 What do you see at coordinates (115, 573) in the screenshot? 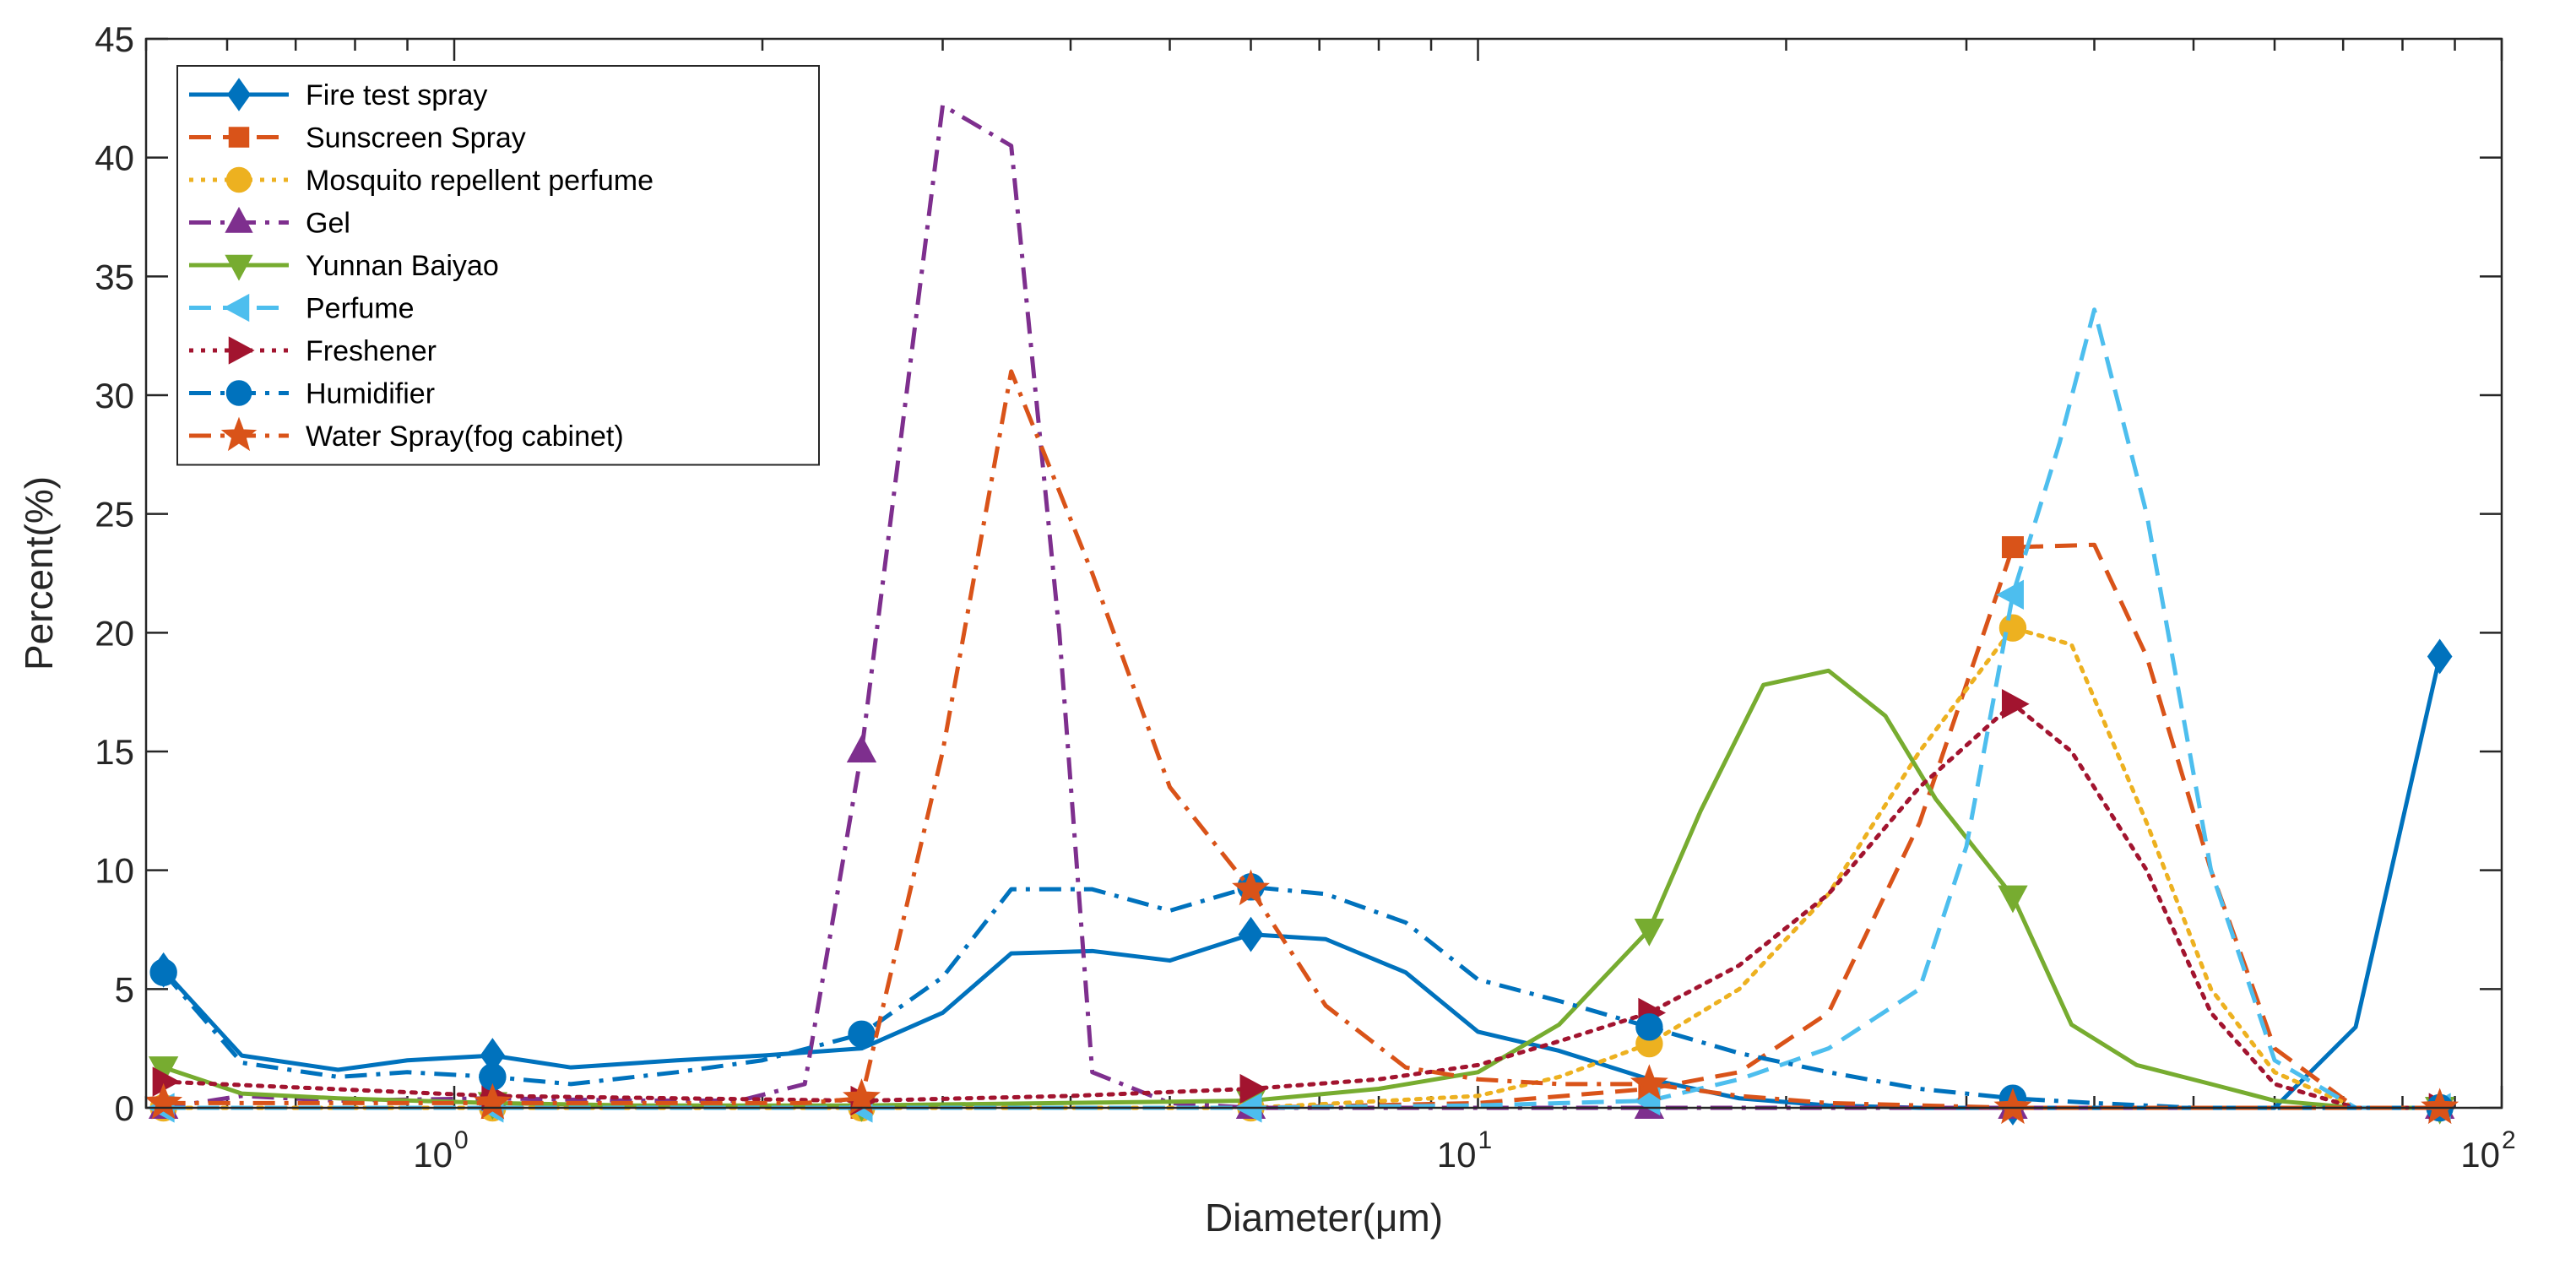
I see `y-tick-labels: 0 5 10 15 20 25 30 35 40 45` at bounding box center [115, 573].